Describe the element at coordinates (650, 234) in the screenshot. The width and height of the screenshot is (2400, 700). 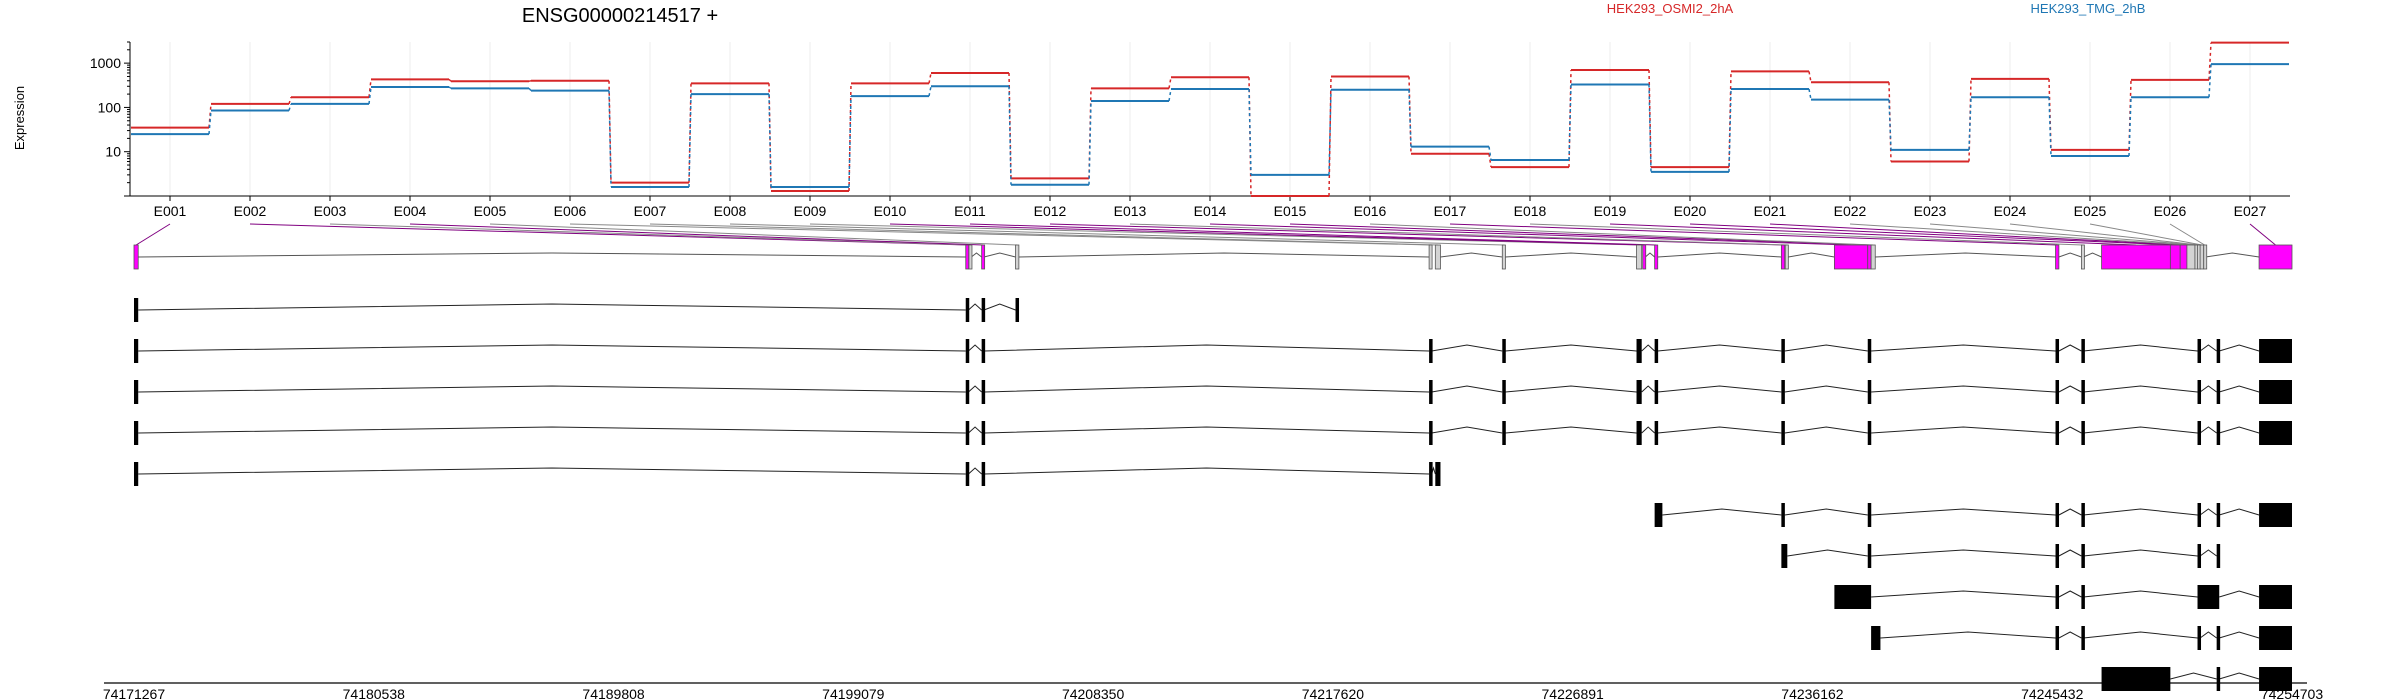
I see `connector-e003` at that location.